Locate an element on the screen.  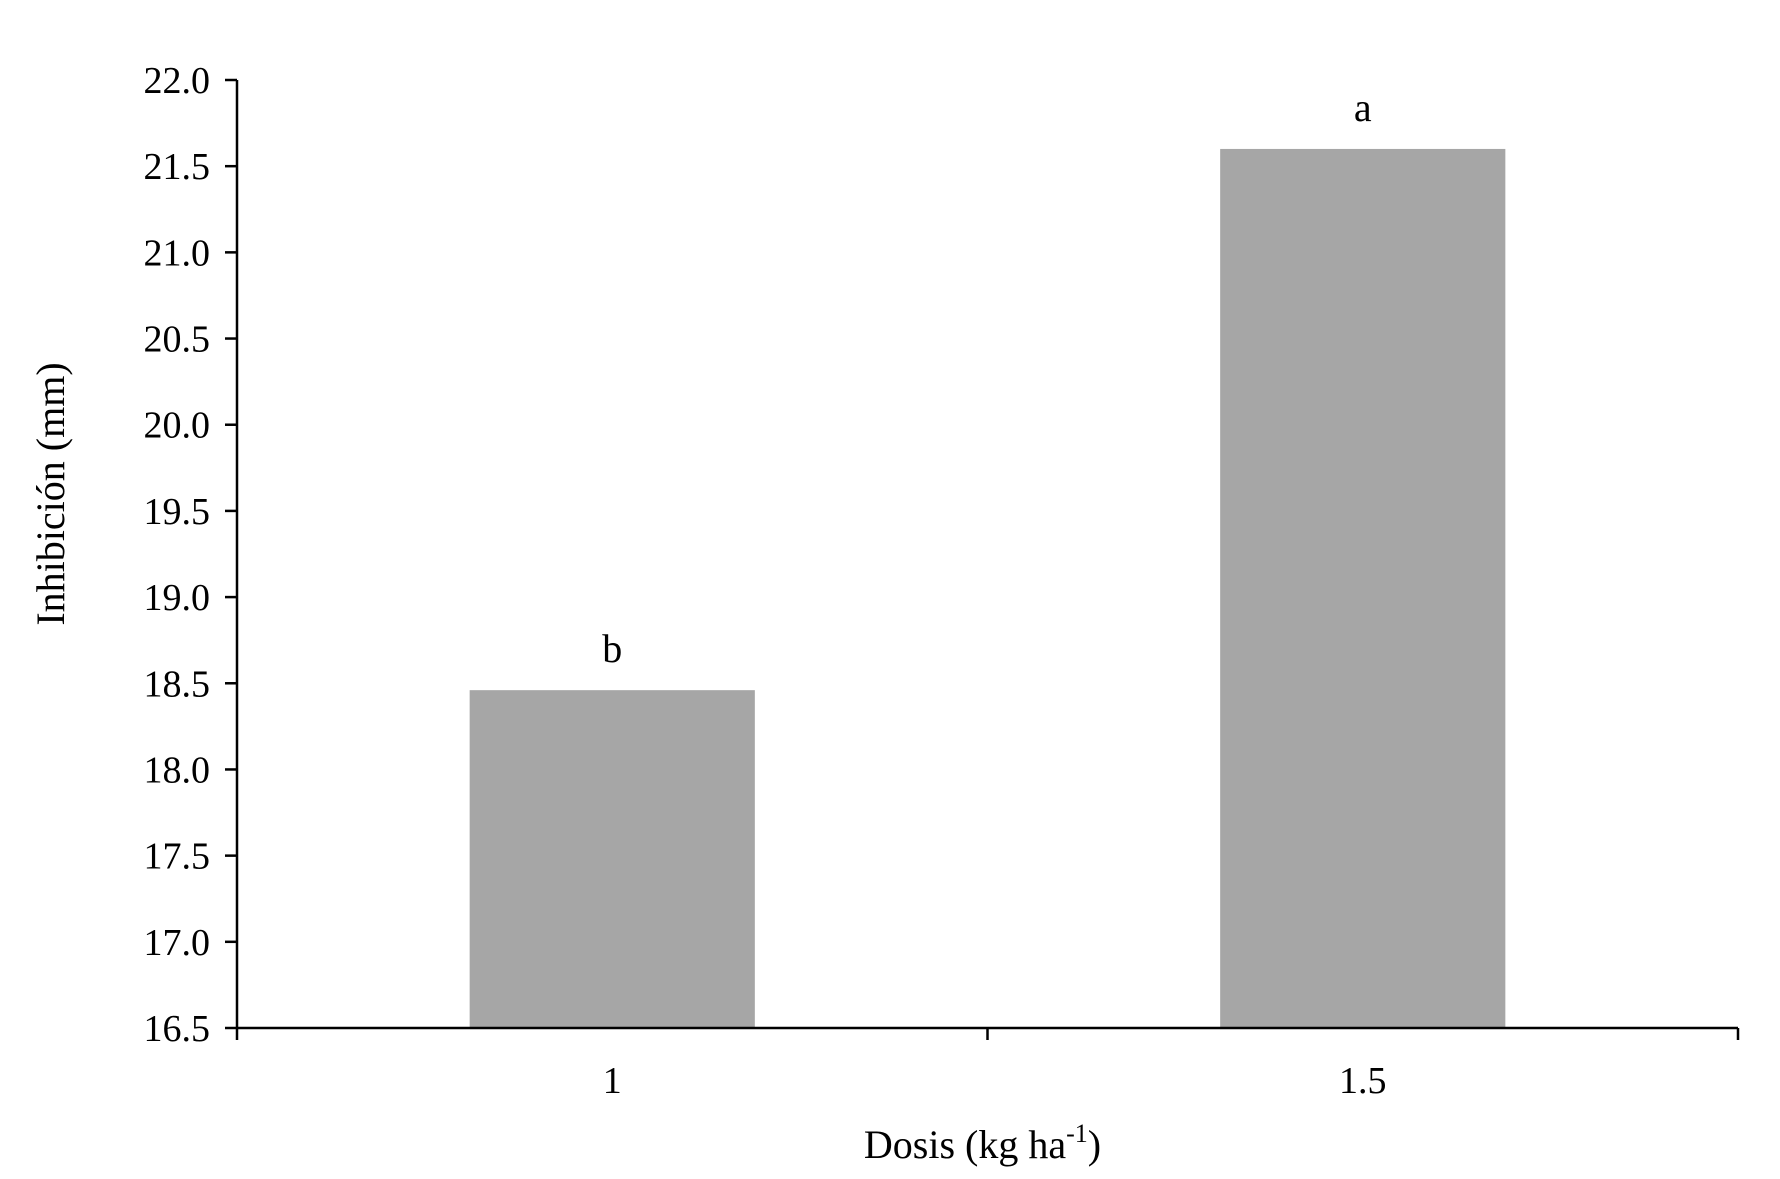
bar-significance-label: b is located at coordinates (612, 648).